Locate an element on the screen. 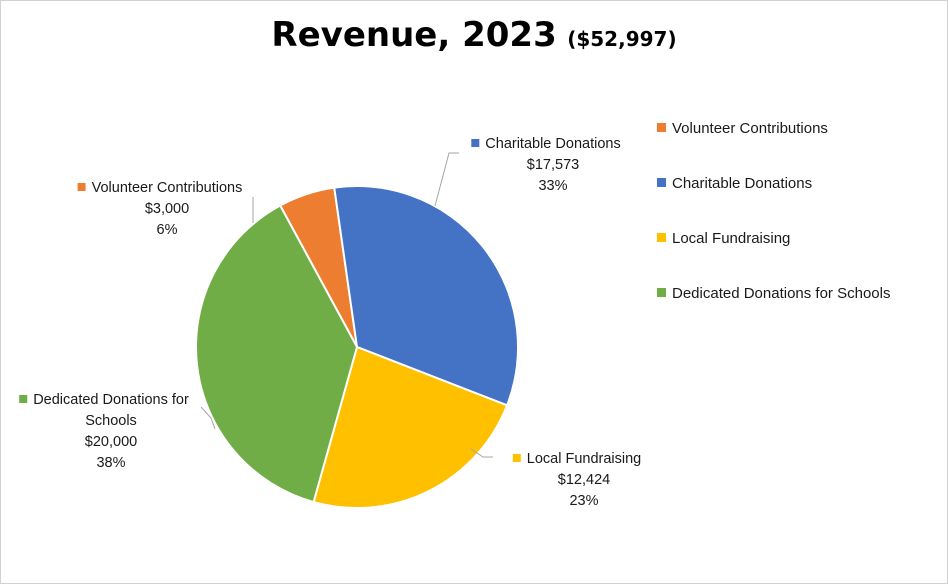 The width and height of the screenshot is (948, 584). data-label-volunteer-contributions: Volunteer Contributions $3,000 6% is located at coordinates (160, 209).